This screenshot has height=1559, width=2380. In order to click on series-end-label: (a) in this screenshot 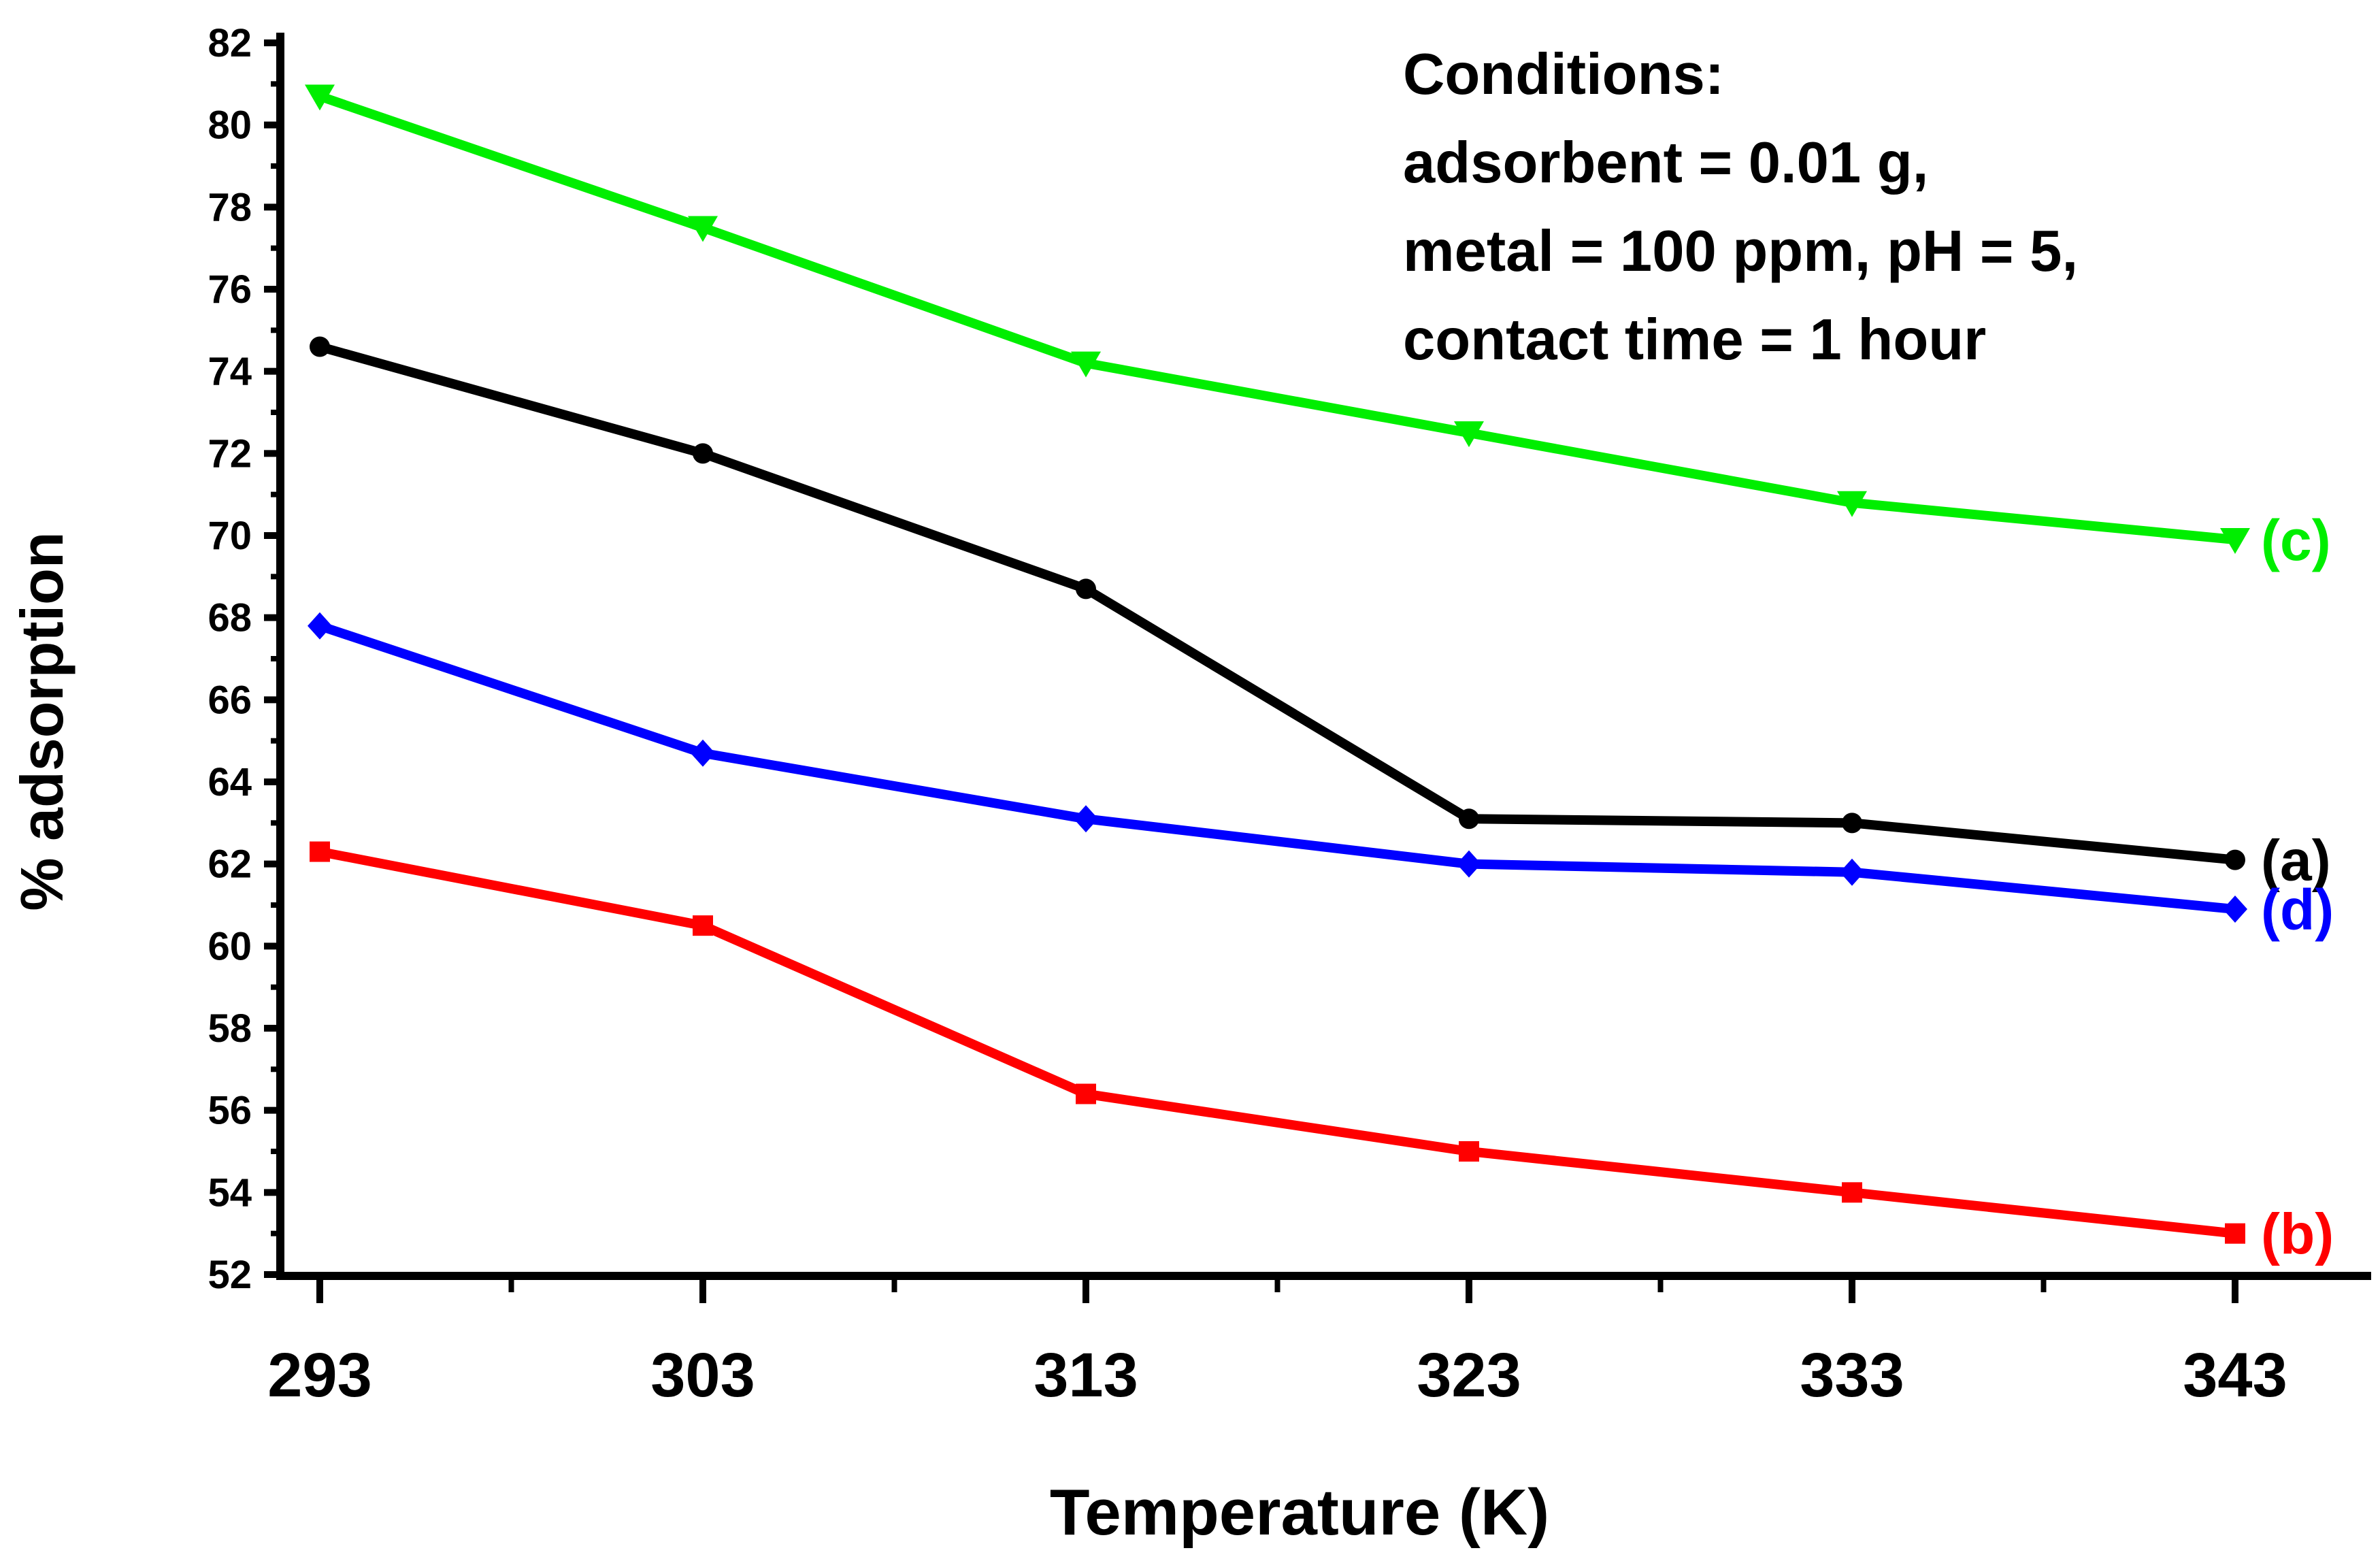, I will do `click(2296, 861)`.